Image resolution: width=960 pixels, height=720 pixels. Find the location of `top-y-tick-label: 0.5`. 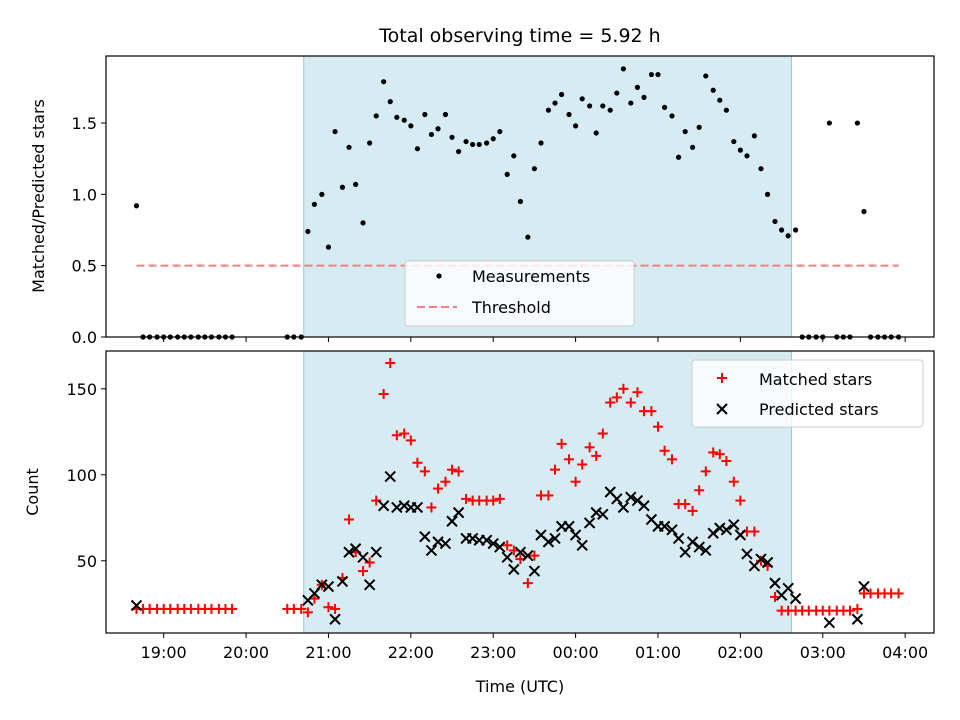

top-y-tick-label: 0.5 is located at coordinates (84, 266).